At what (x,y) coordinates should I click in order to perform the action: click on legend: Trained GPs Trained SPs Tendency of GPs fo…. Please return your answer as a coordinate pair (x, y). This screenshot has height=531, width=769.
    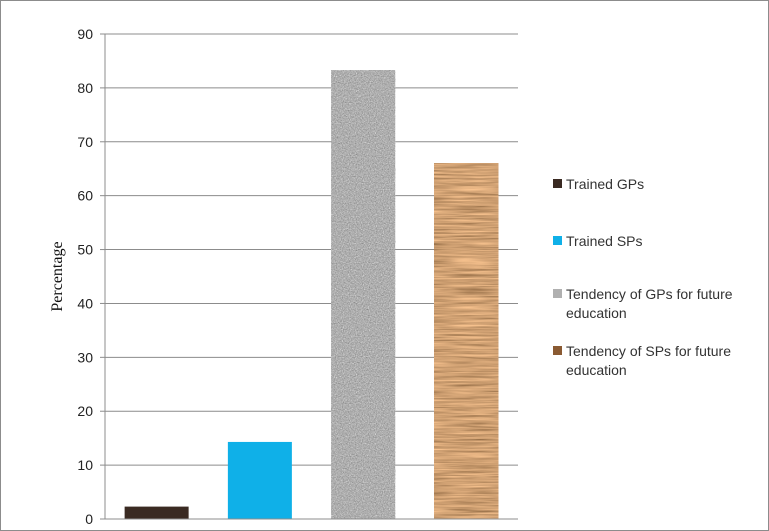
    Looking at the image, I should click on (643, 277).